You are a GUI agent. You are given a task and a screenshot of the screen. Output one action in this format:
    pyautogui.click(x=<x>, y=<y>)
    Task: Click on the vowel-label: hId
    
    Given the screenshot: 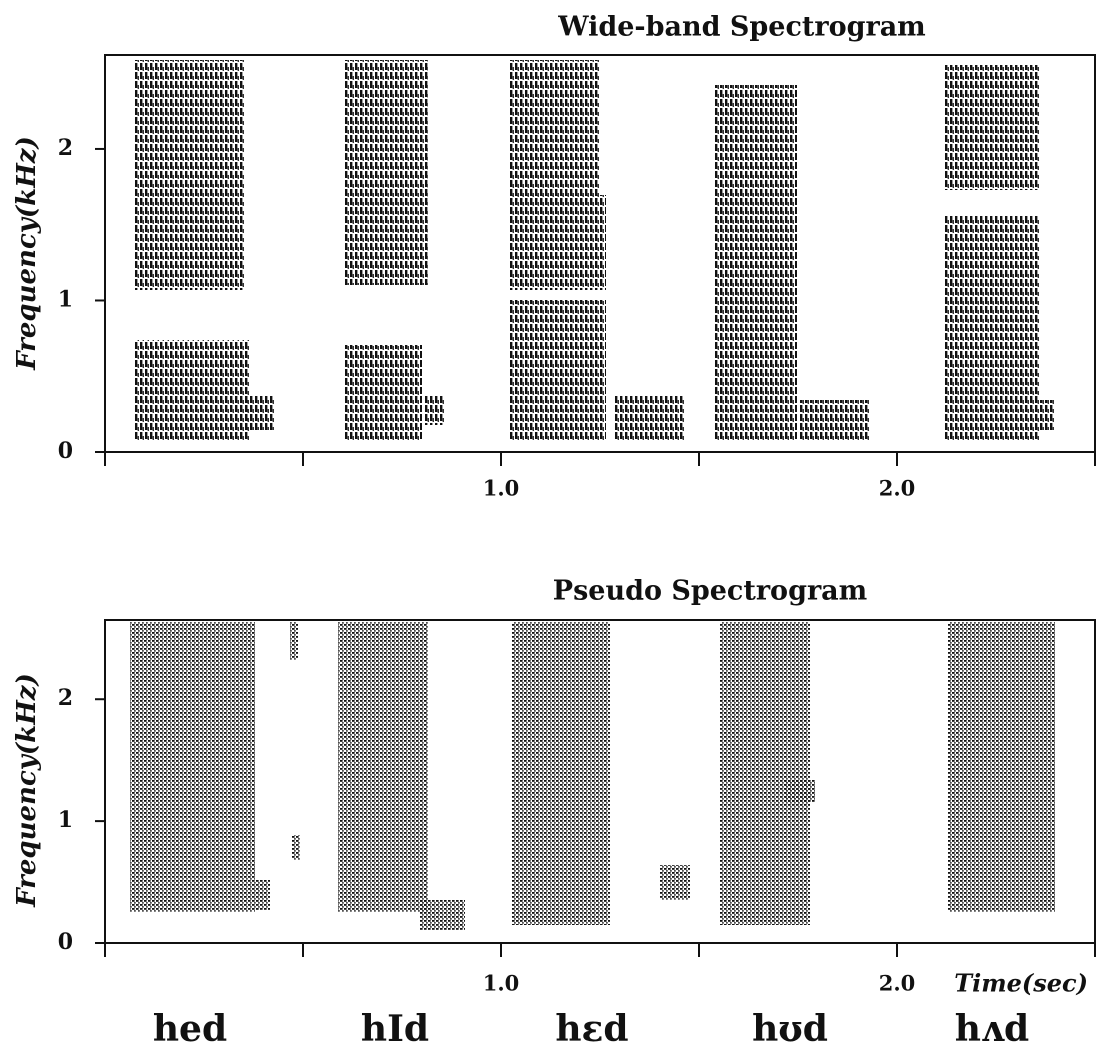 What is the action you would take?
    pyautogui.click(x=395, y=1029)
    